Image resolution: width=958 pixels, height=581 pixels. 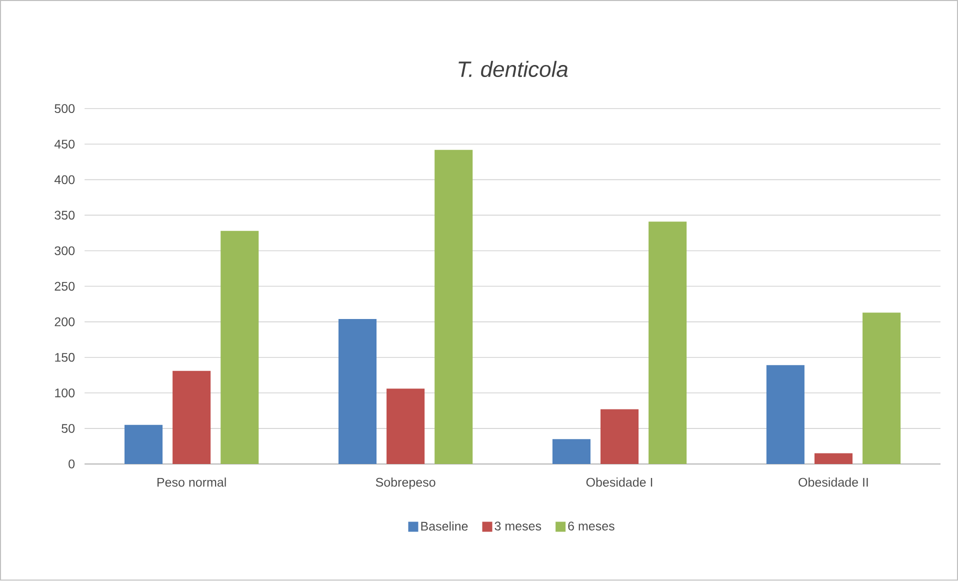 I want to click on y-tick-label: 300, so click(x=64, y=251).